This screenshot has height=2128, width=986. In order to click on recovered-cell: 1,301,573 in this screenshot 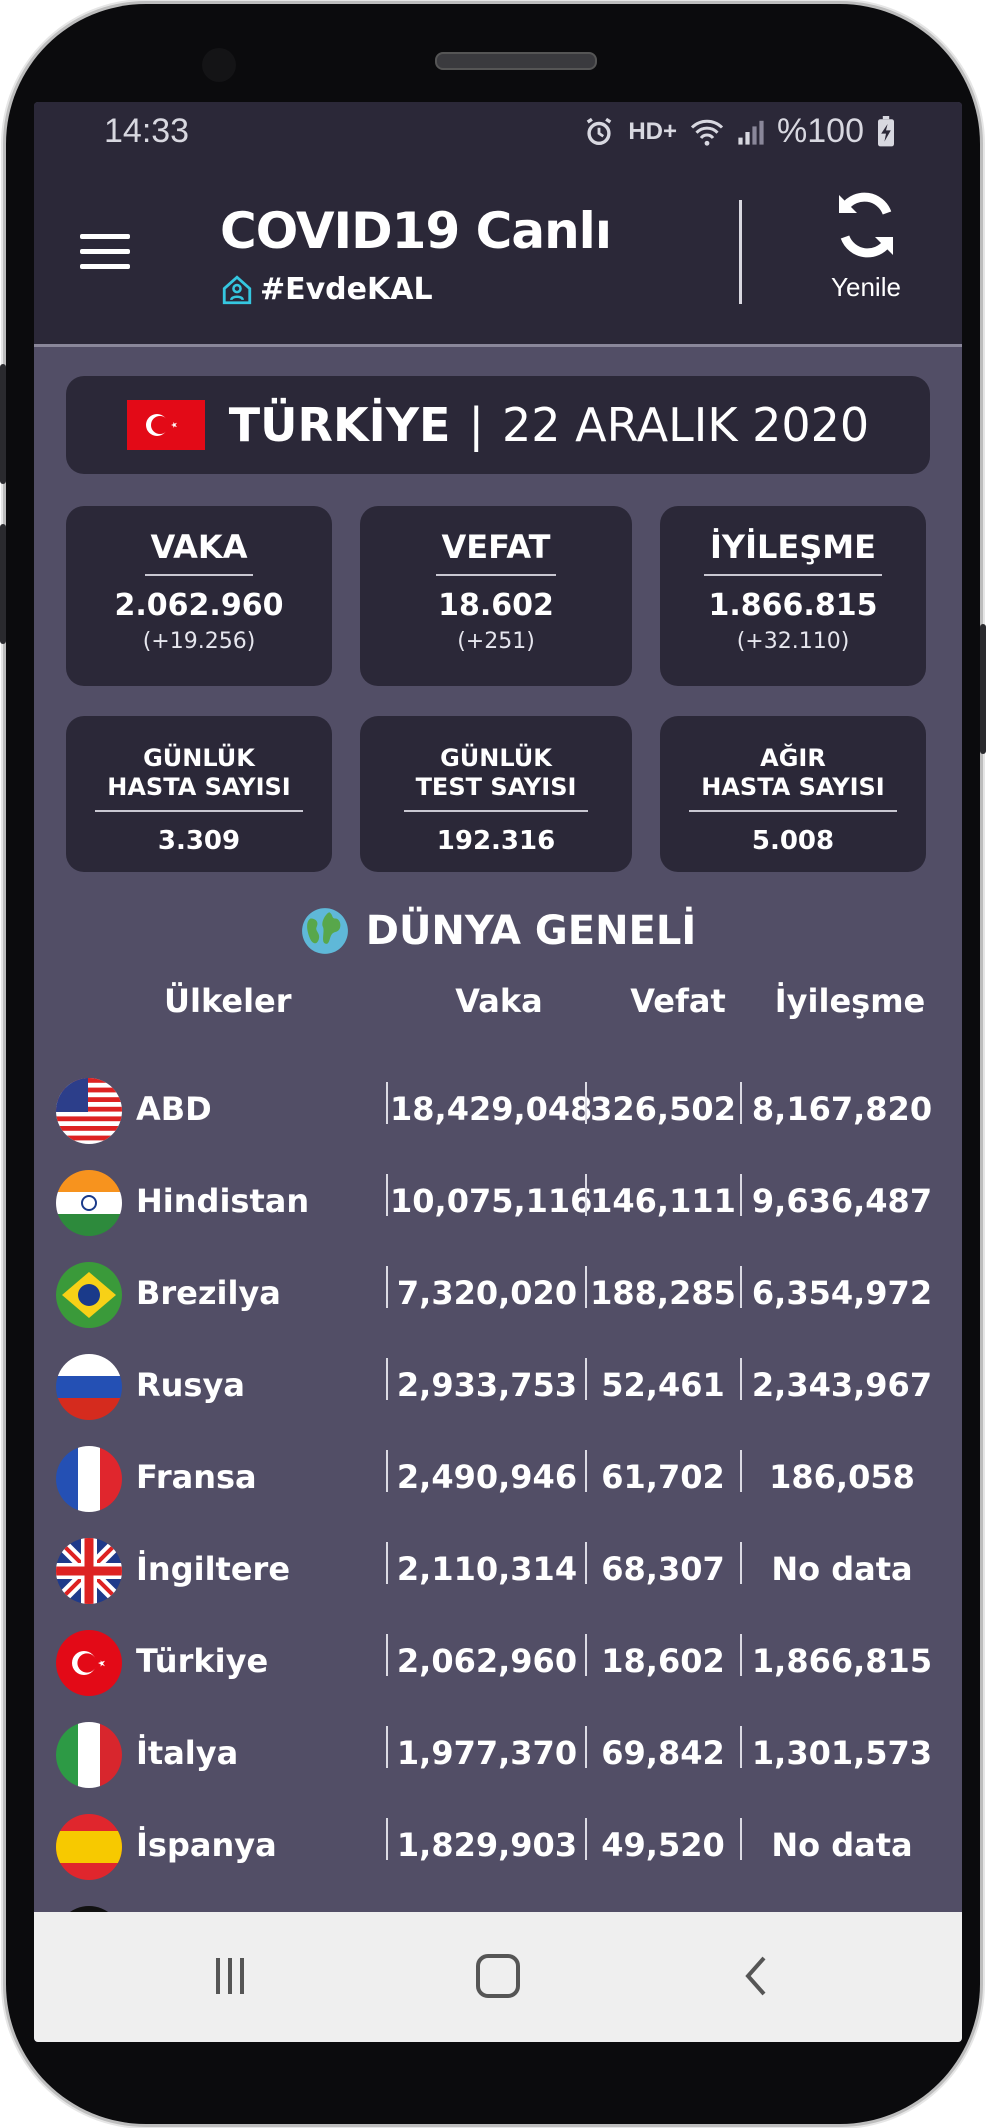, I will do `click(842, 1753)`.